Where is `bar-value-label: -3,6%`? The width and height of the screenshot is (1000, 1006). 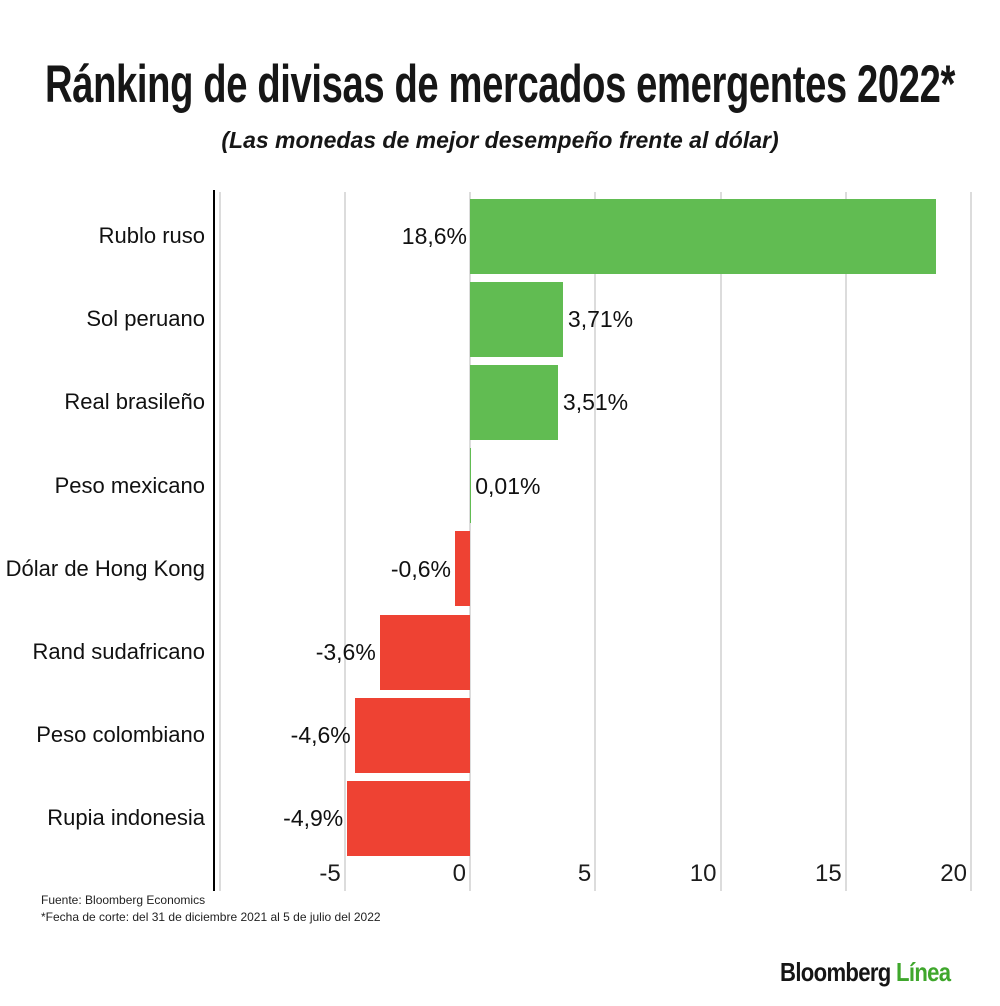 bar-value-label: -3,6% is located at coordinates (345, 652).